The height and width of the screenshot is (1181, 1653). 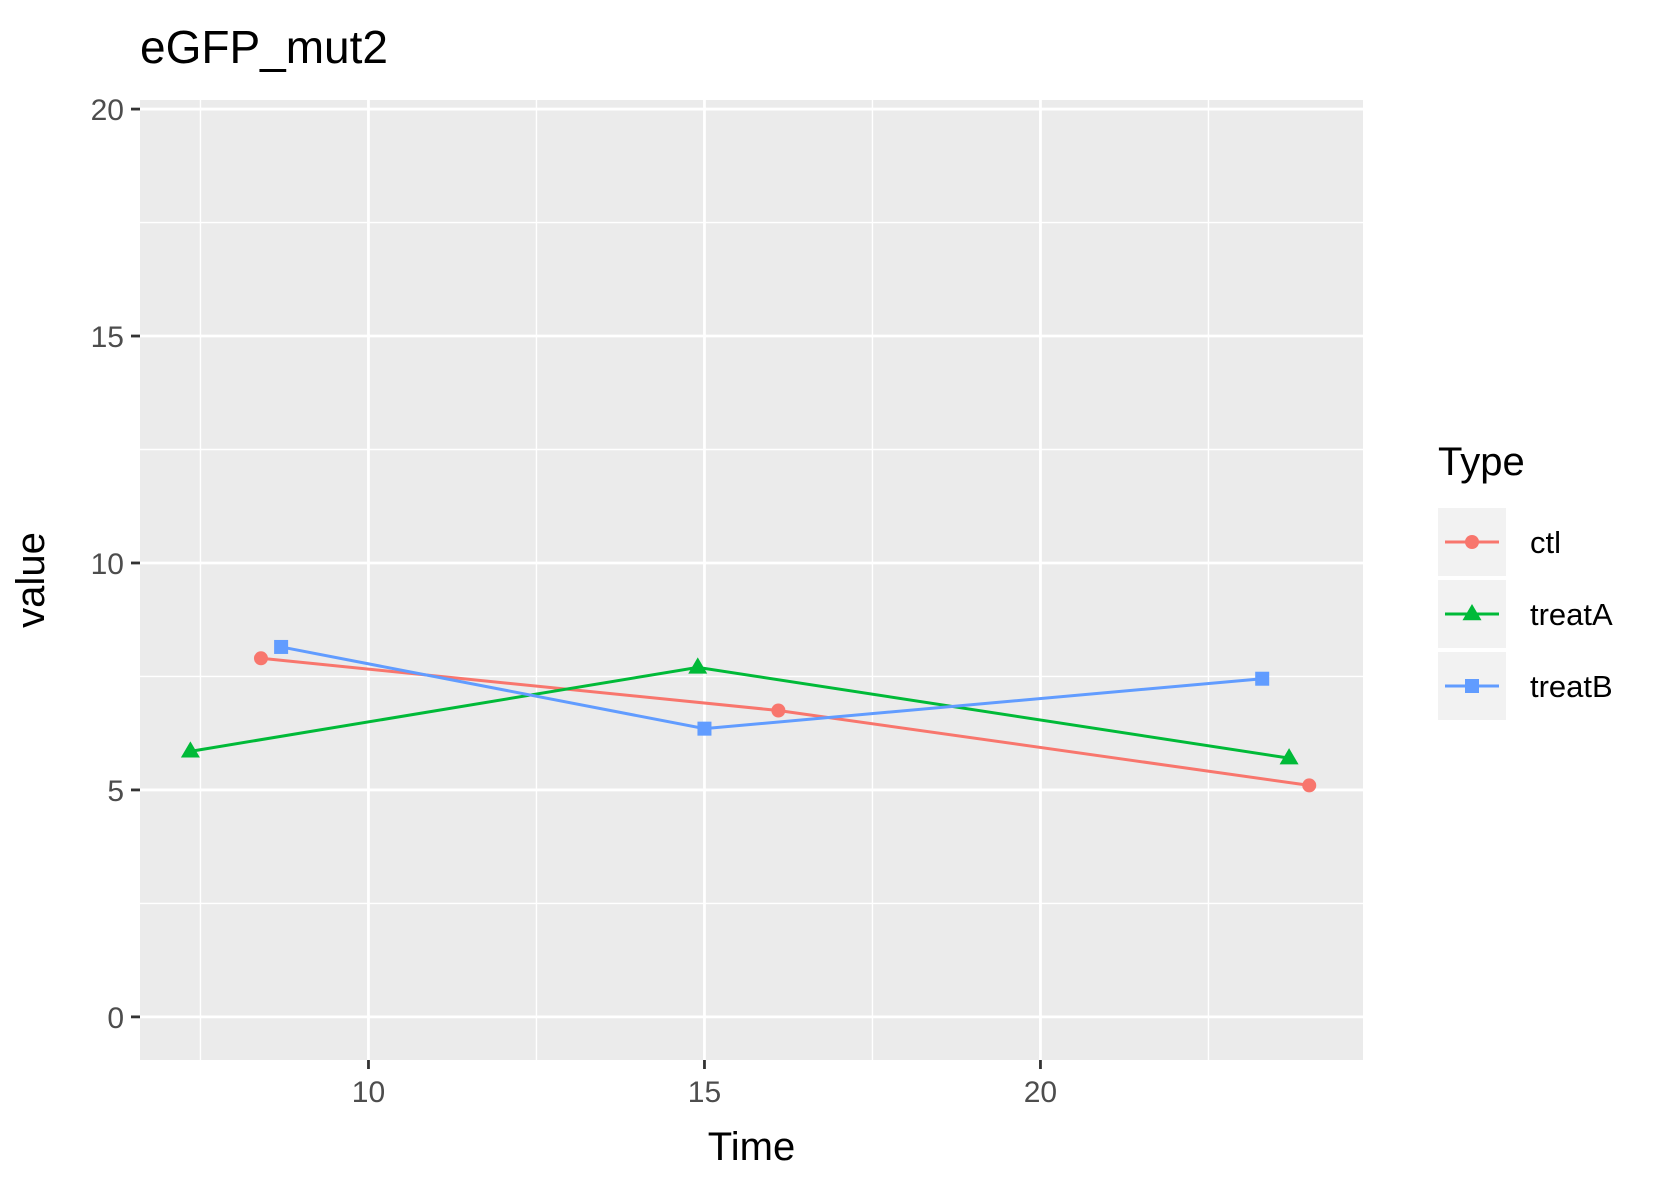 What do you see at coordinates (1525, 614) in the screenshot?
I see `legend-item-treatA: treatA` at bounding box center [1525, 614].